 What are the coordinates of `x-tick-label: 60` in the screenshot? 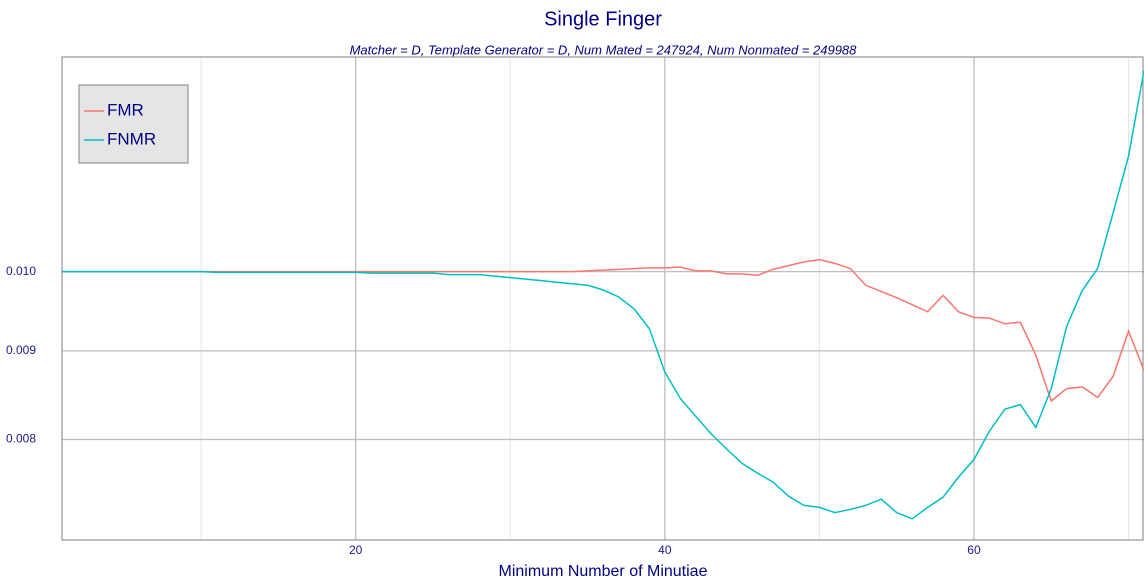 It's located at (974, 550).